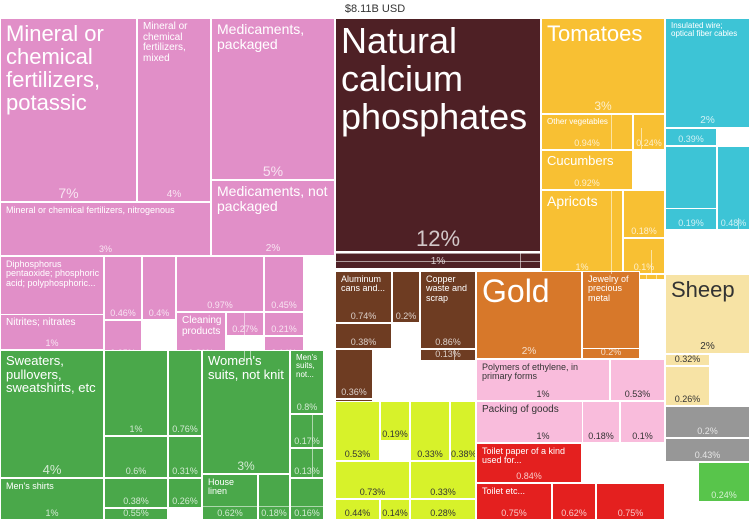 This screenshot has width=750, height=520. Describe the element at coordinates (307, 499) in the screenshot. I see `treemap-cell-68: 0.16%` at that location.